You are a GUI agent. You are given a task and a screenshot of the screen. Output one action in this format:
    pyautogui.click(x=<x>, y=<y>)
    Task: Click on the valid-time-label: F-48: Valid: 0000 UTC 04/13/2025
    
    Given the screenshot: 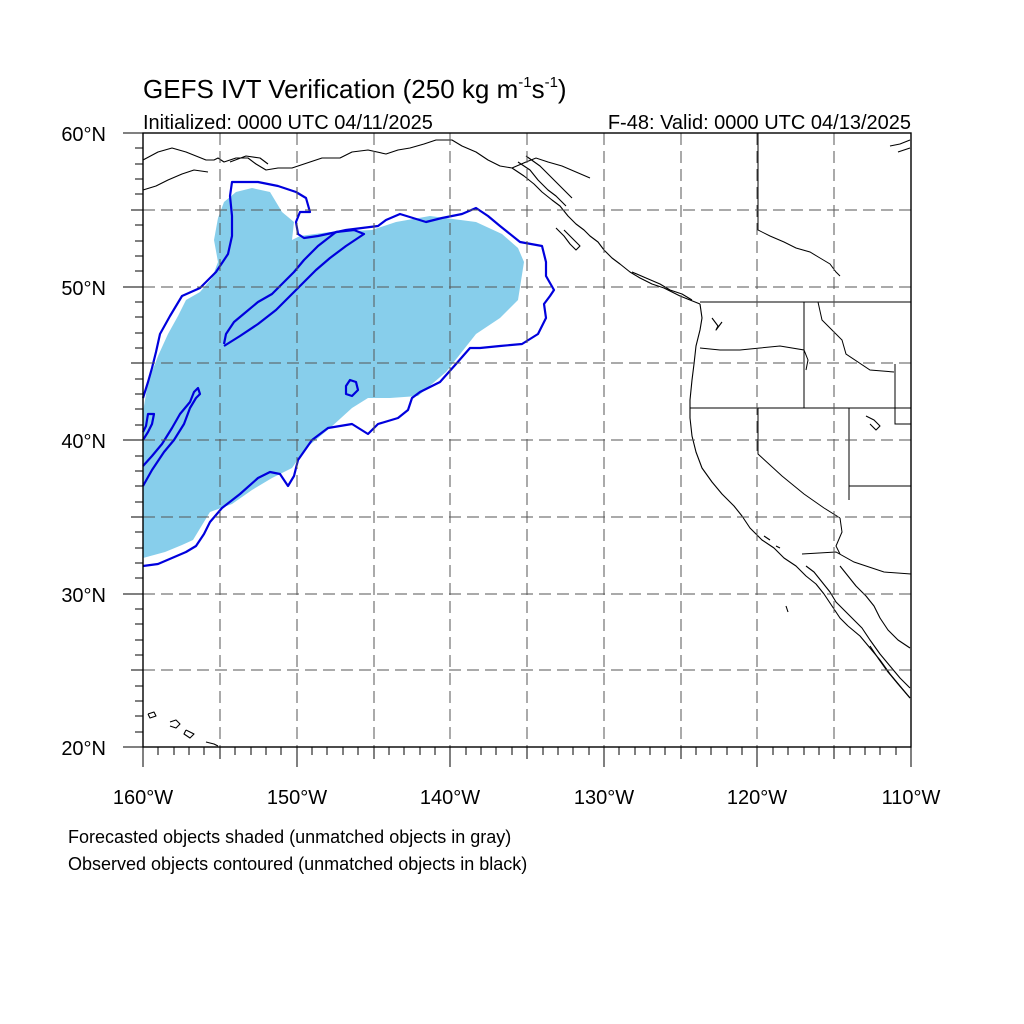 What is the action you would take?
    pyautogui.click(x=759, y=123)
    